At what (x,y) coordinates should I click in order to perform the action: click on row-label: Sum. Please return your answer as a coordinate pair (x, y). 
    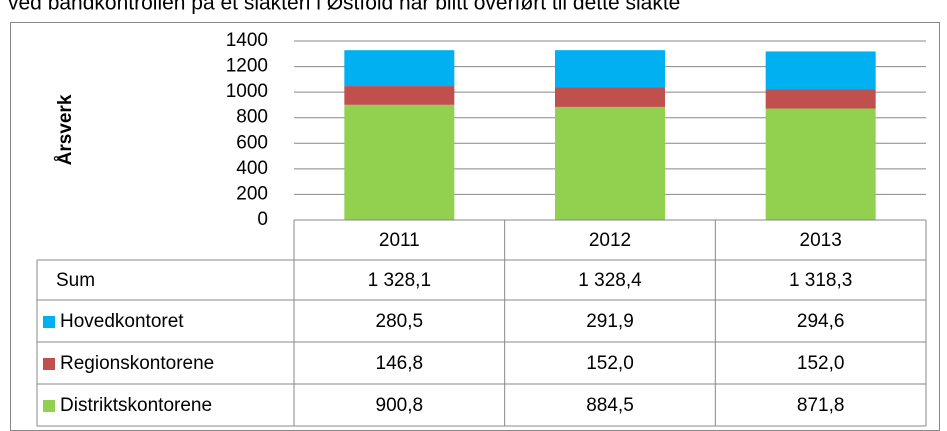
    Looking at the image, I should click on (75, 280).